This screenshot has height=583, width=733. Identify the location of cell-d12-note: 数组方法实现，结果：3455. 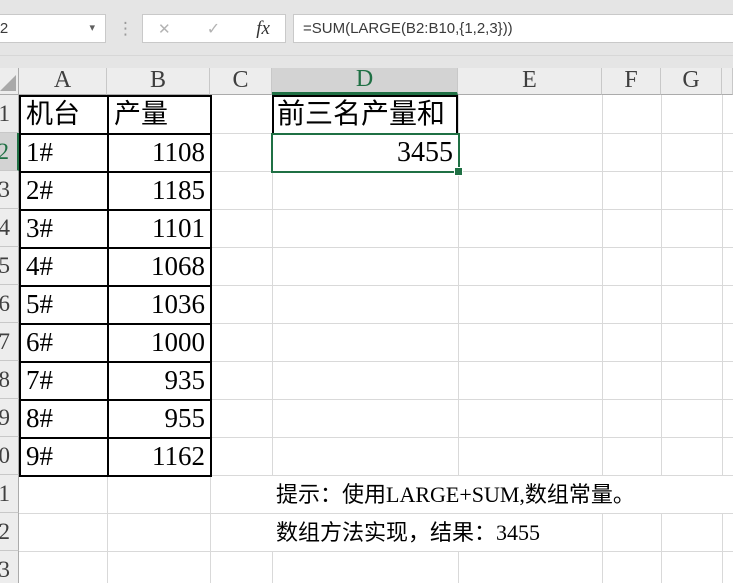
(420, 532).